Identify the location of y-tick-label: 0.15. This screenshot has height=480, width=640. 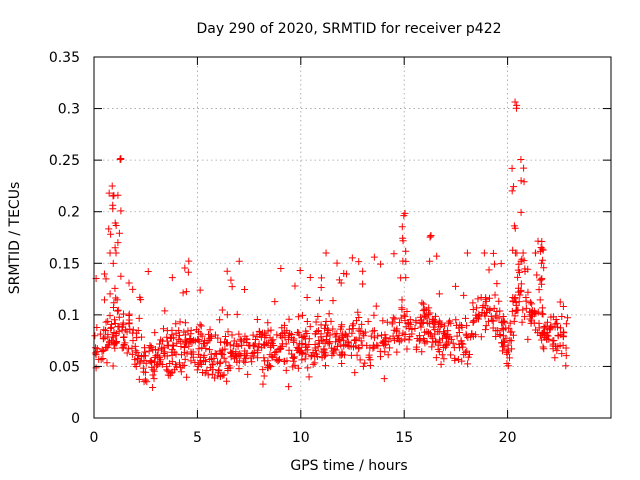
(64, 264).